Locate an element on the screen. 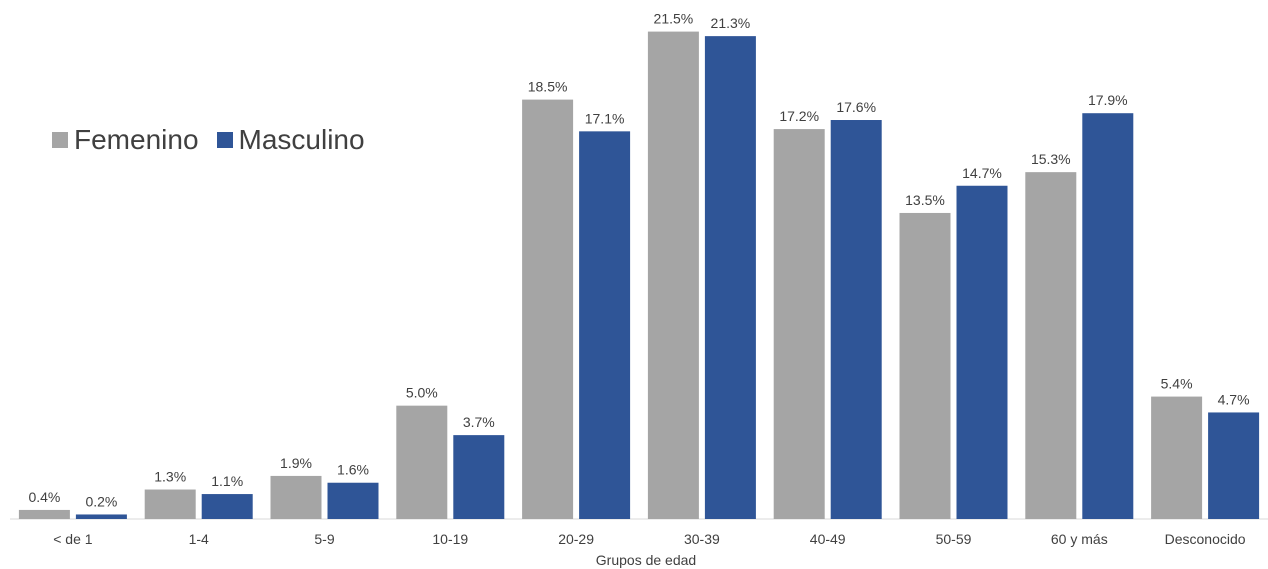 This screenshot has width=1268, height=569. data-label-masculino-5: 21.3% is located at coordinates (731, 23).